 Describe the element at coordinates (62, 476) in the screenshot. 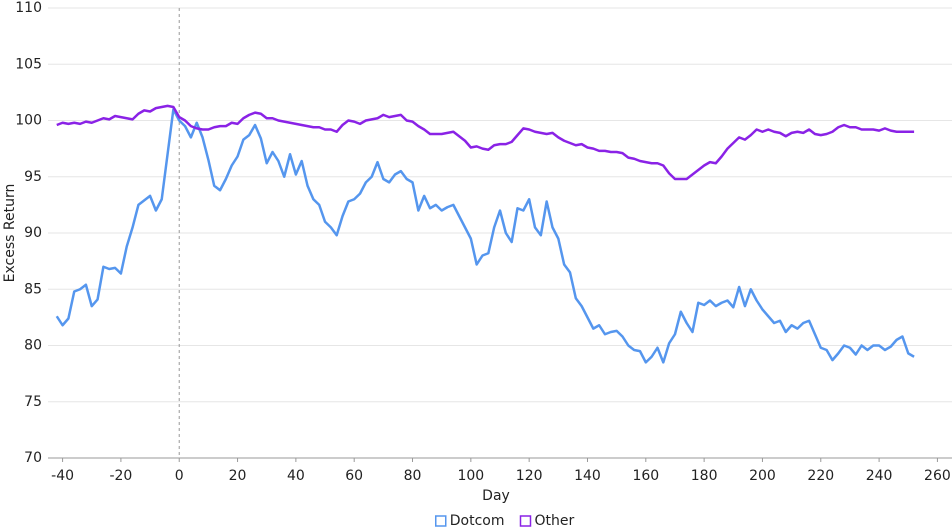

I see `x-tick-label: -40` at that location.